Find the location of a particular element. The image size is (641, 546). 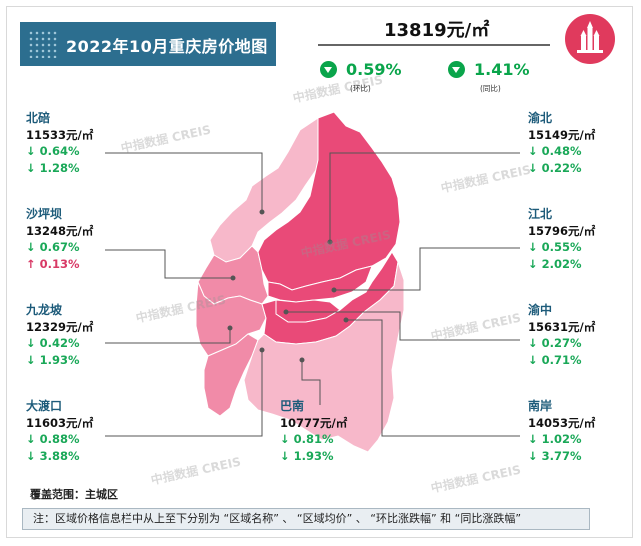

leader-dadukou is located at coordinates (184, 393).